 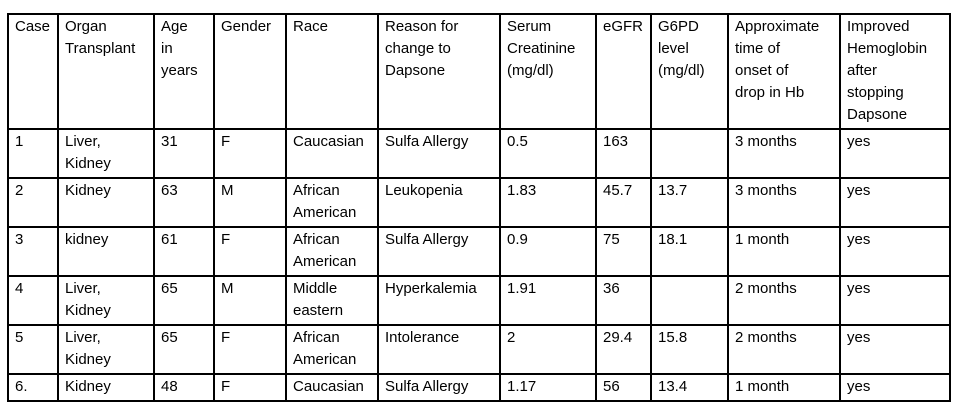 What do you see at coordinates (548, 387) in the screenshot?
I see `cell-serum-creatinine: 1.17` at bounding box center [548, 387].